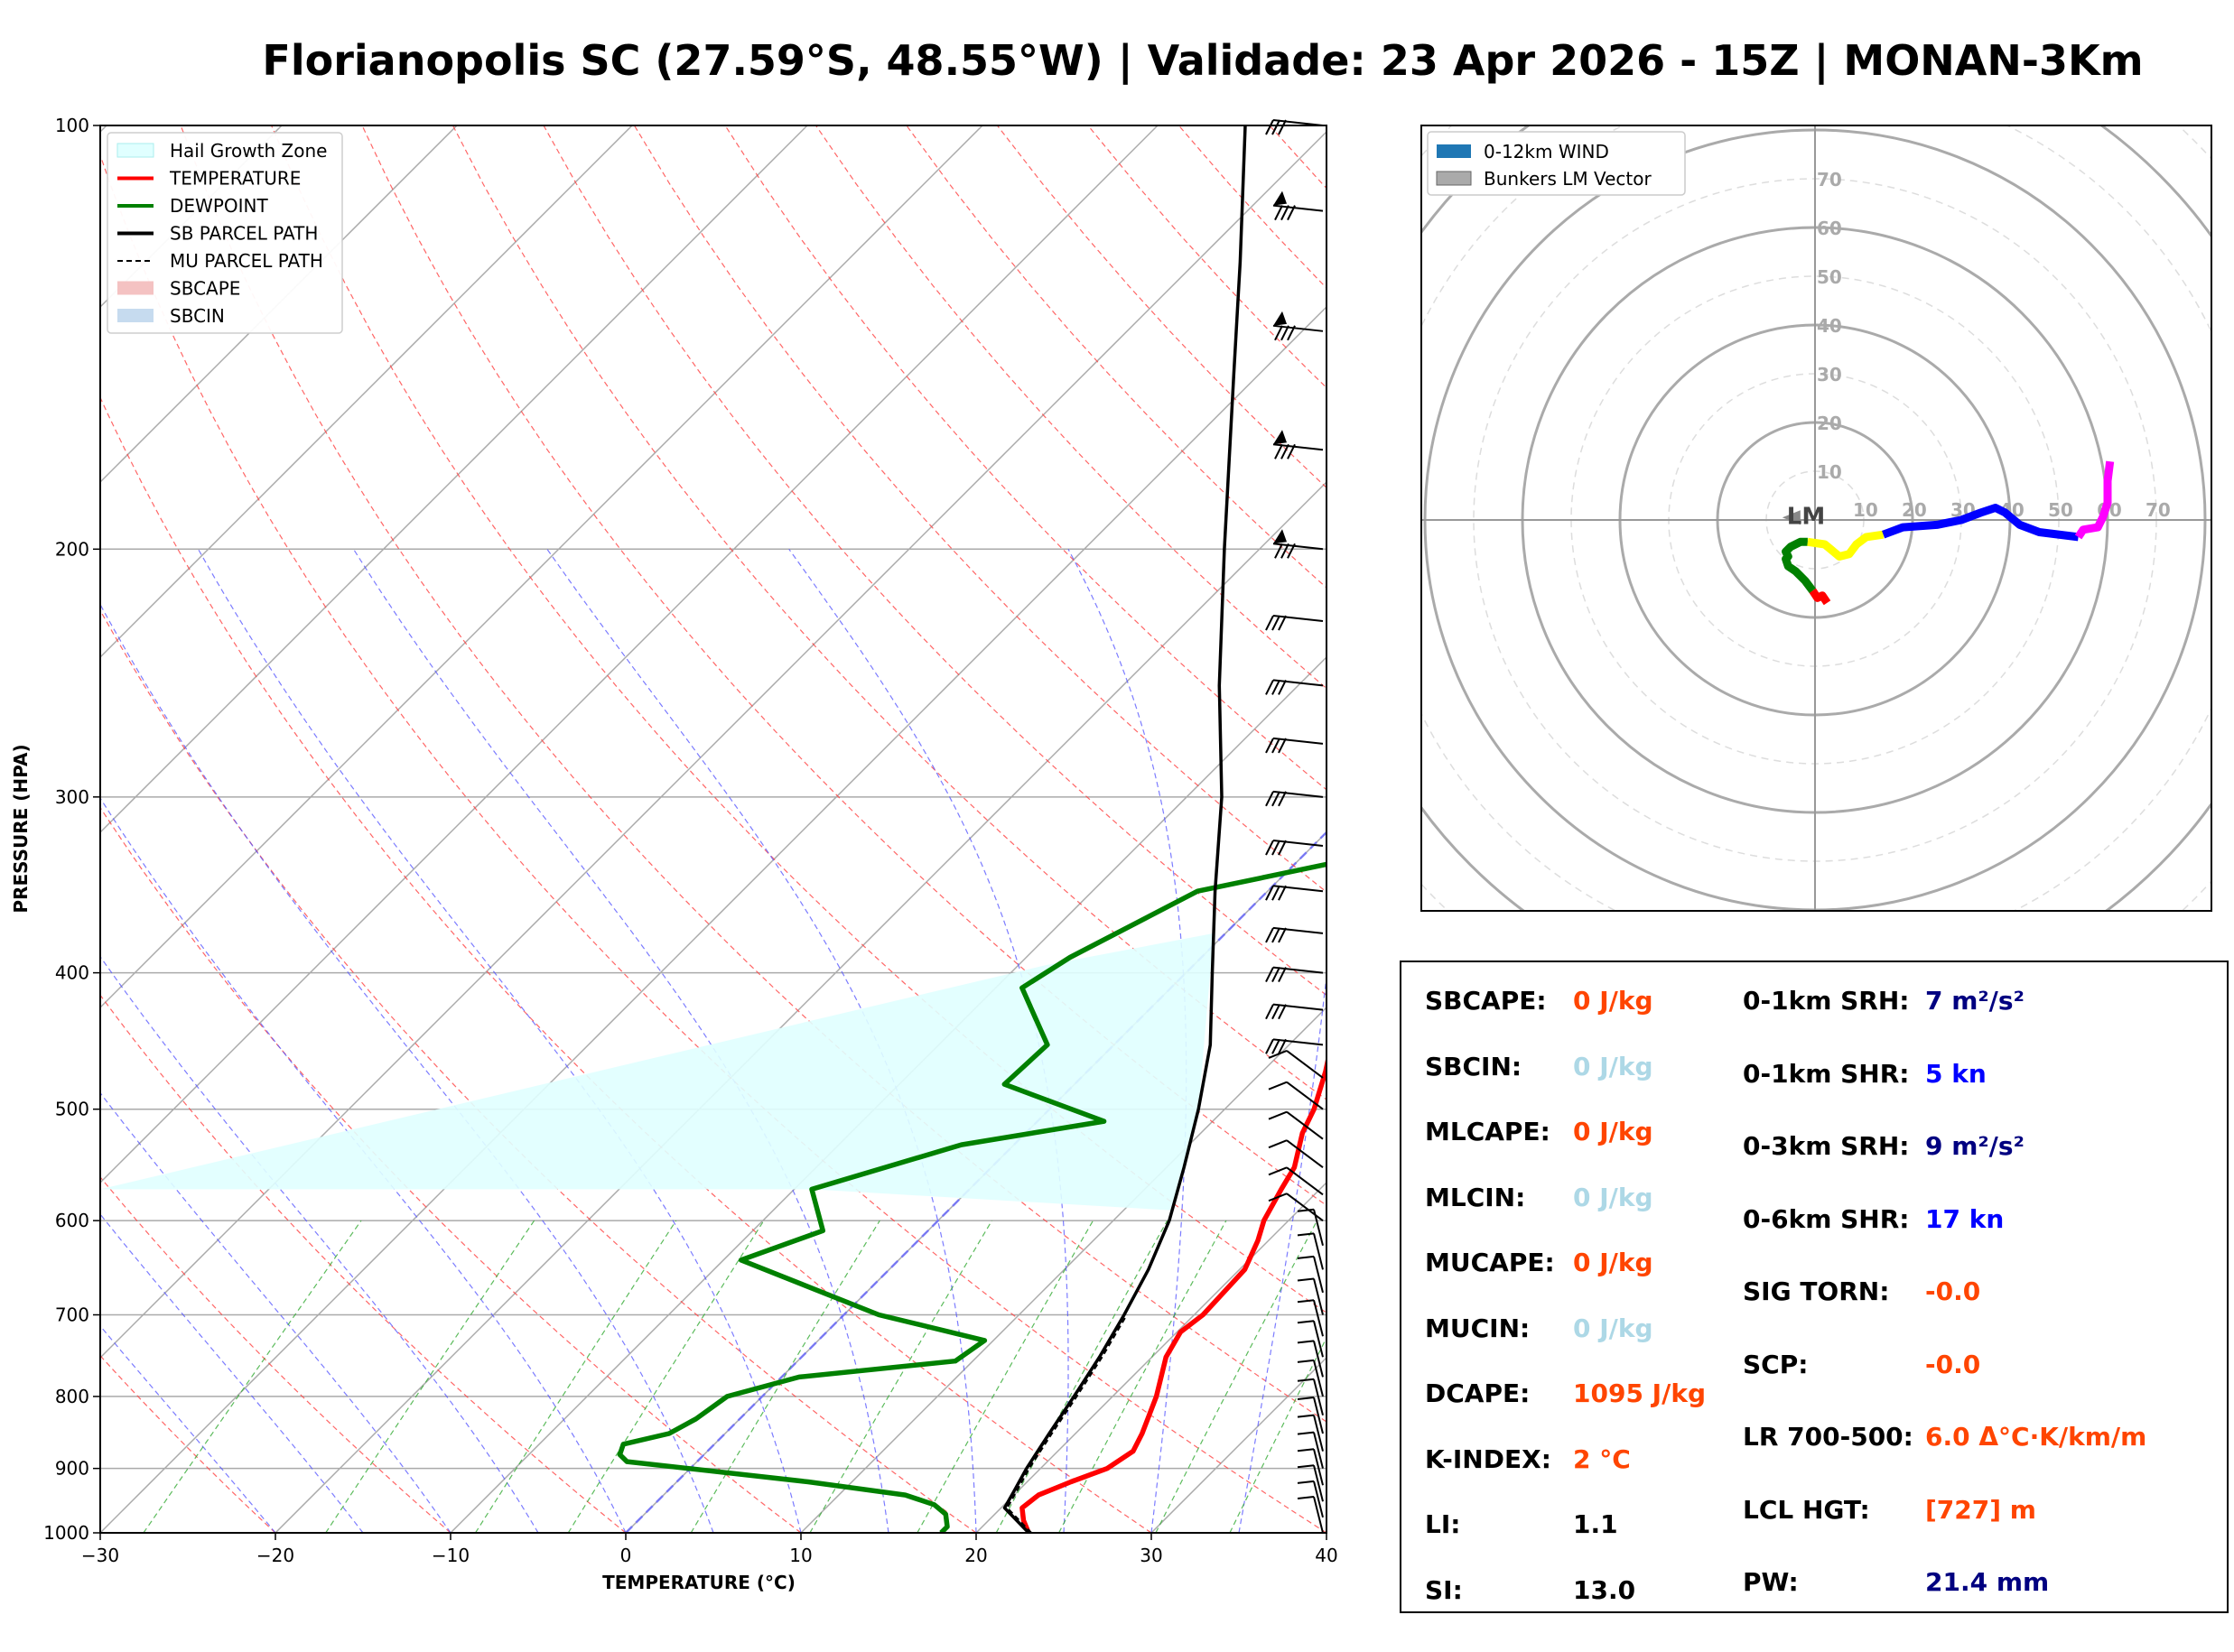 This screenshot has height=1652, width=2234. What do you see at coordinates (72, 1396) in the screenshot?
I see `y-tick-label: 800` at bounding box center [72, 1396].